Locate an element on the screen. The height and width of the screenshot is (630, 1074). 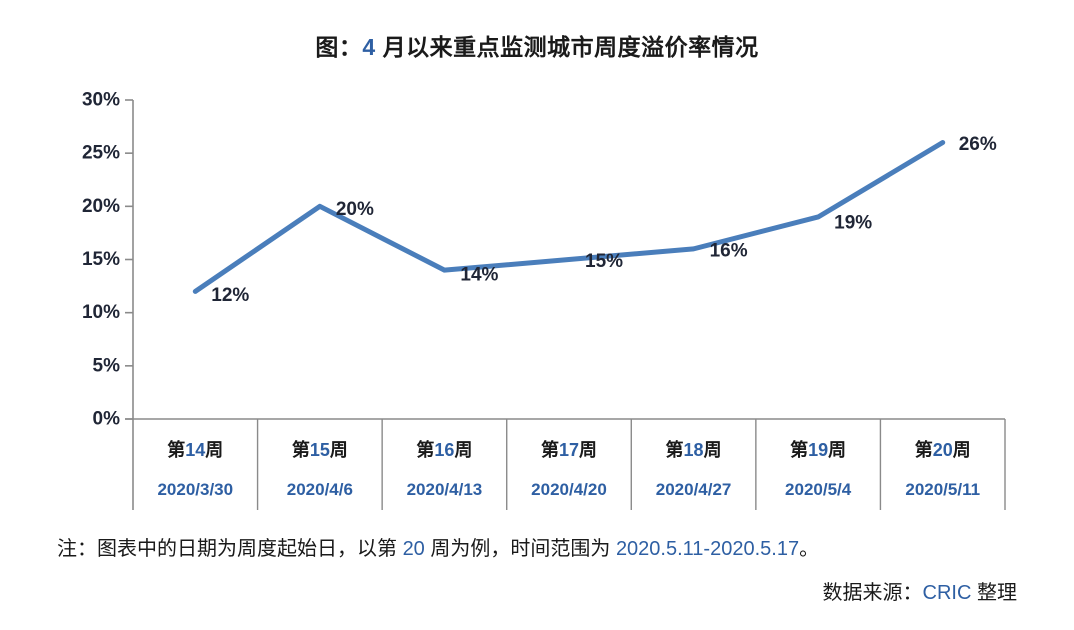
data-source: 数据来源：CRIC 整理 is located at coordinates (920, 590).